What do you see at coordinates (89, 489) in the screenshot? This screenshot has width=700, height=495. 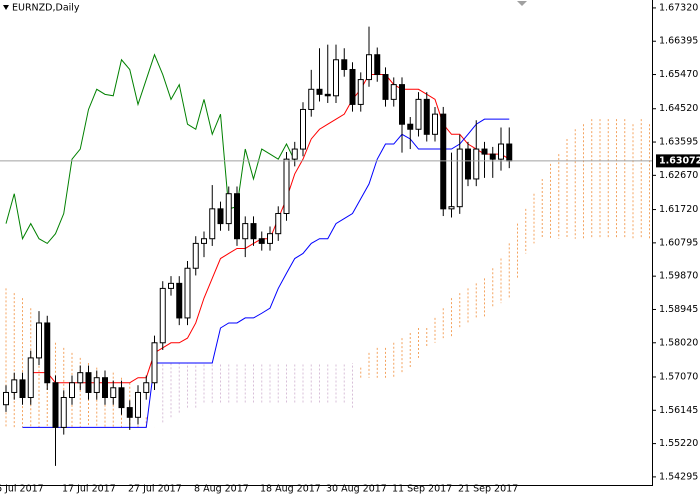 I see `x-tick-label: 17 Jul 2017` at bounding box center [89, 489].